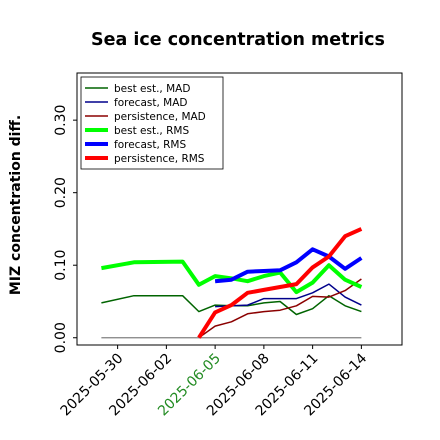 The width and height of the screenshot is (440, 440). What do you see at coordinates (16, 205) in the screenshot?
I see `y-axis-label: MIZ concentration diff.` at bounding box center [16, 205].